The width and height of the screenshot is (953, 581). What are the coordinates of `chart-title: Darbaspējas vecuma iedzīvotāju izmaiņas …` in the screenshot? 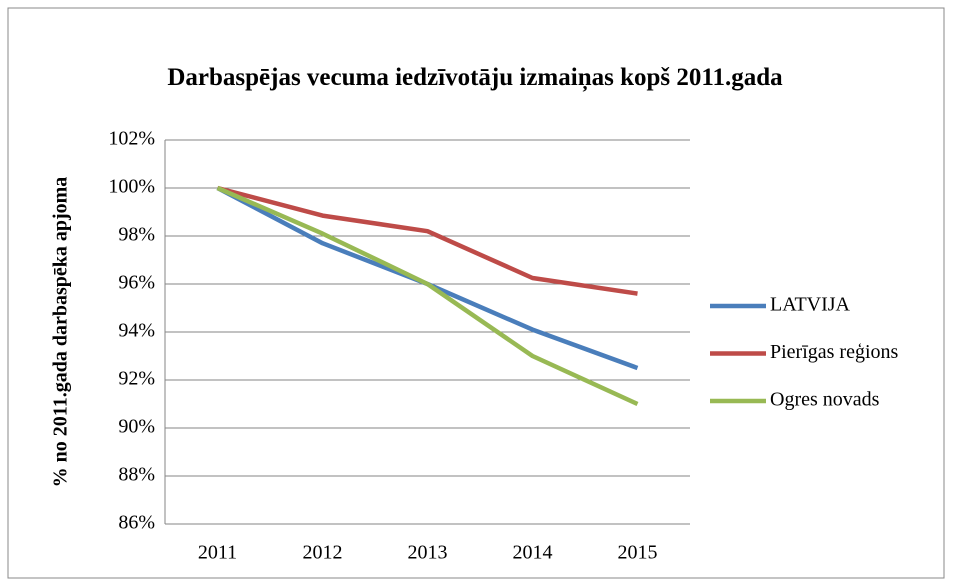 It's located at (475, 77).